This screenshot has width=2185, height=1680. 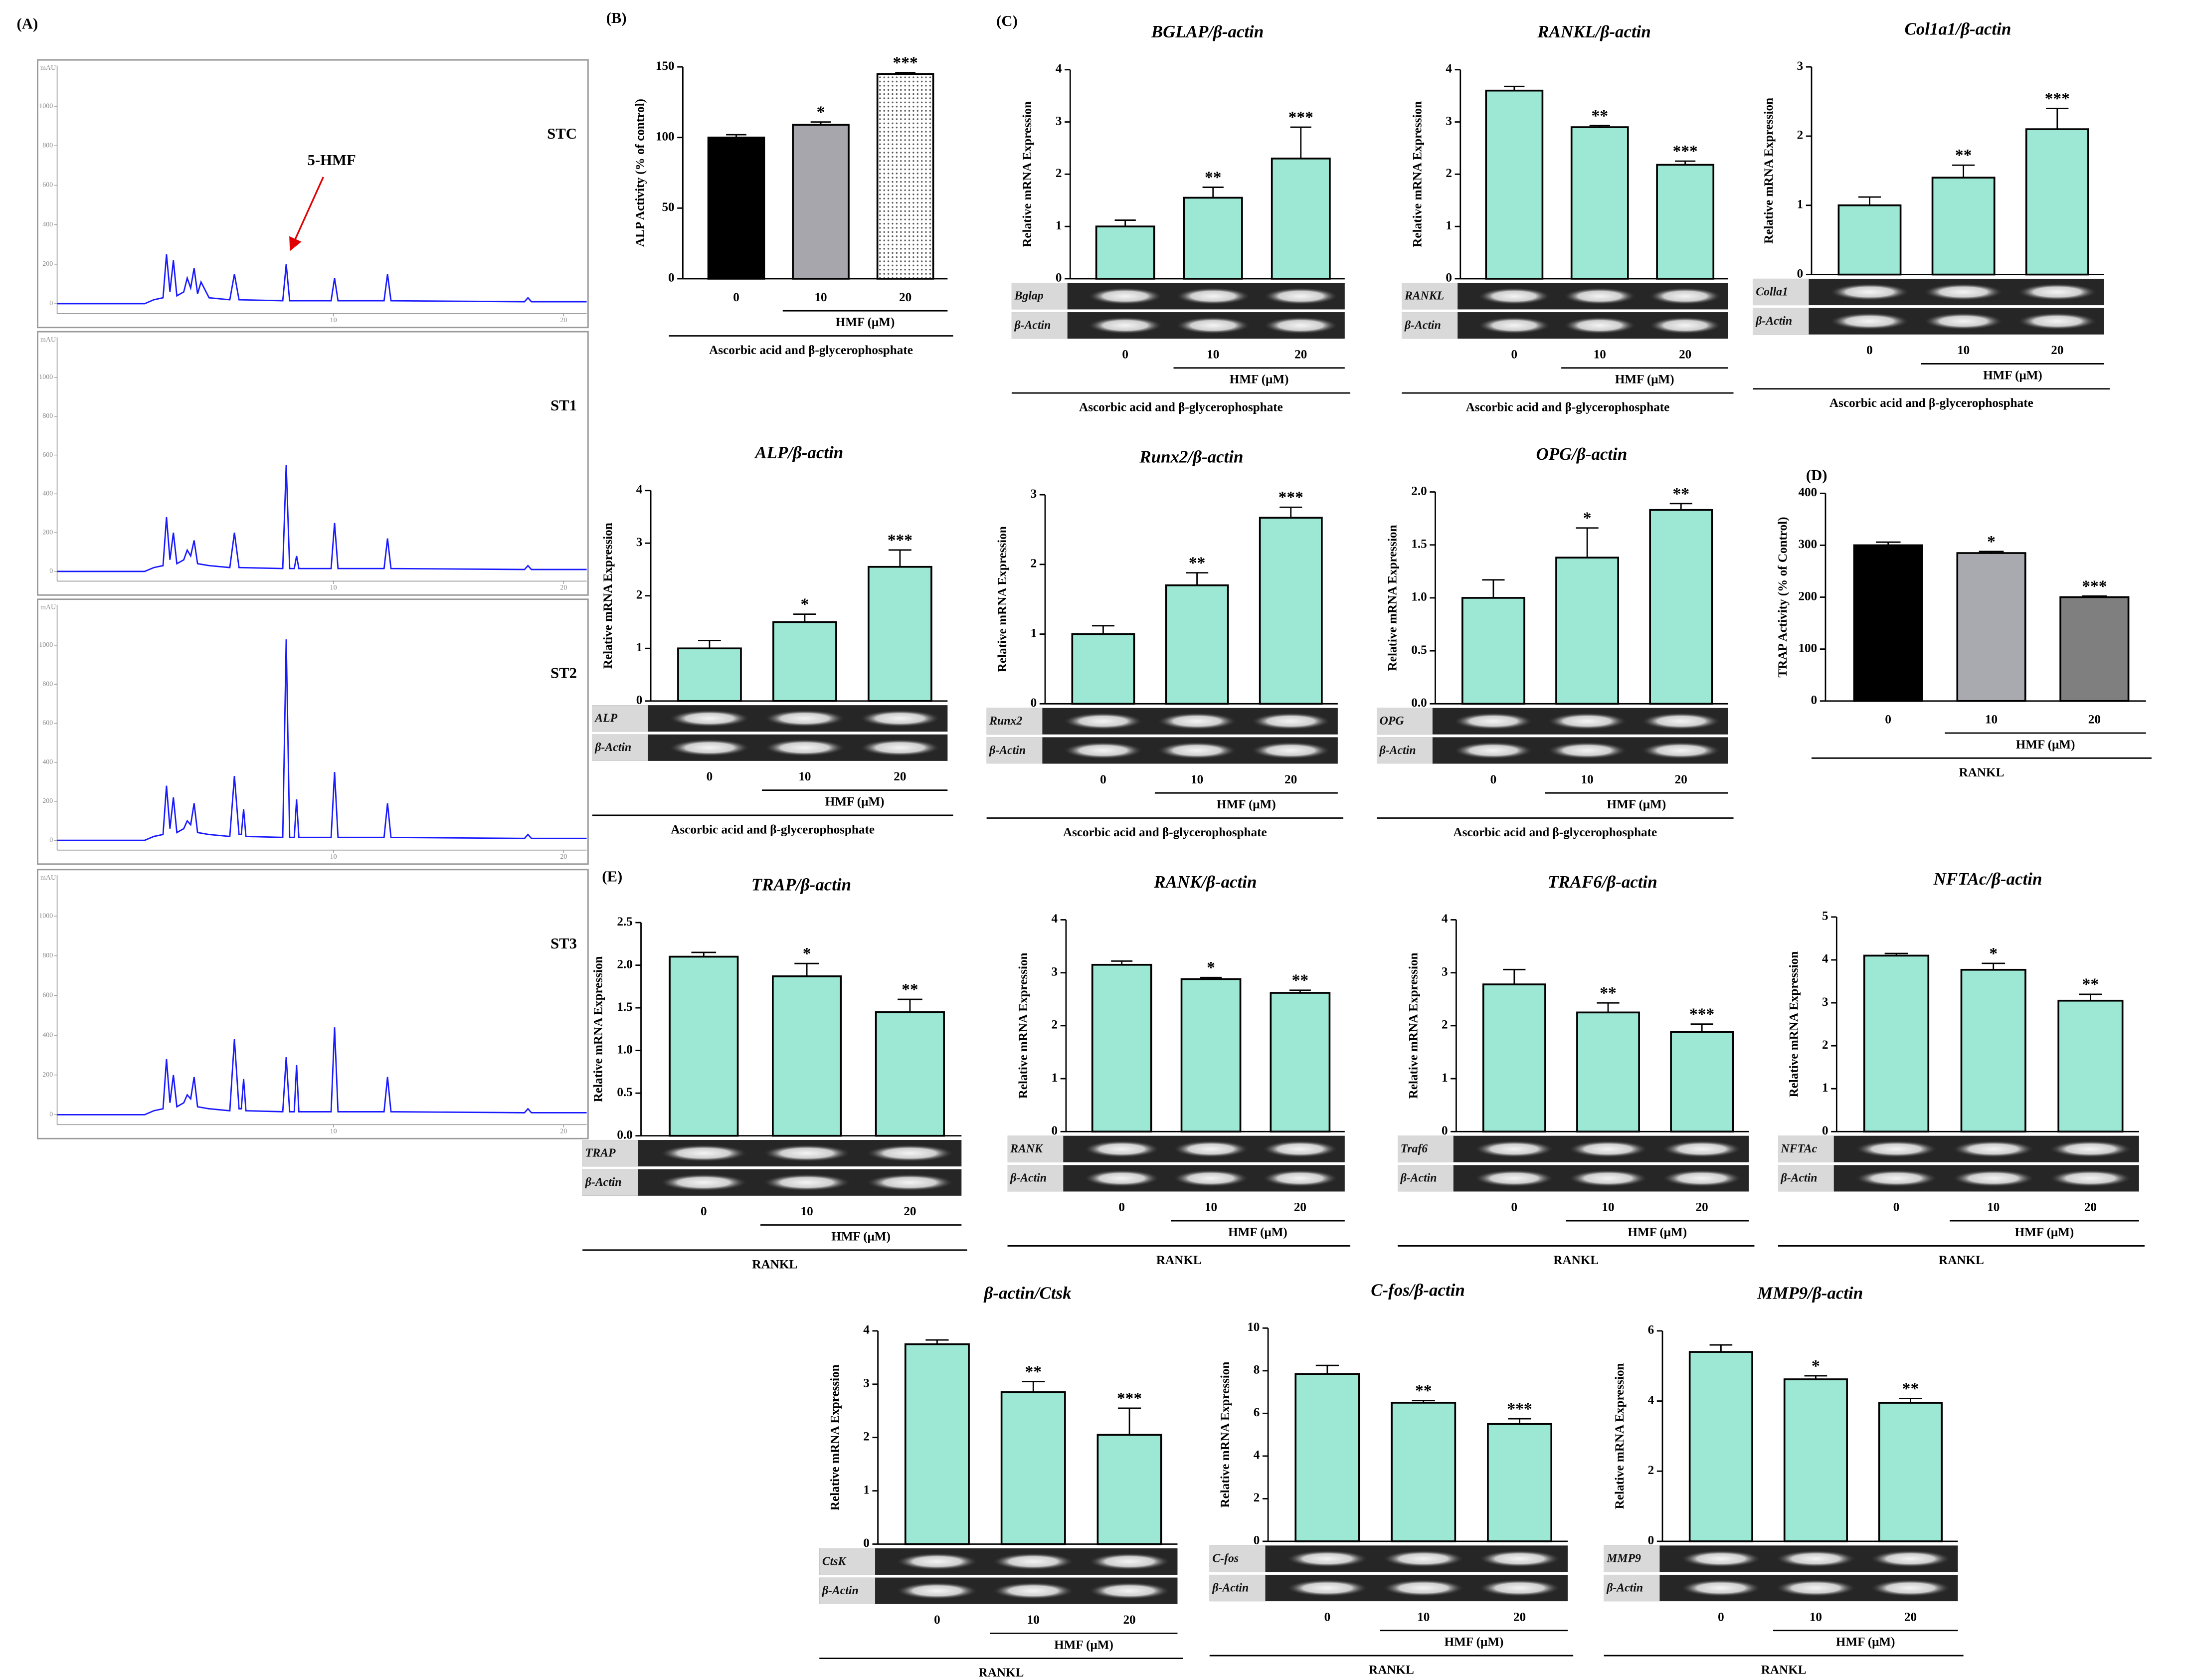 I want to click on y-tick-label: 0.5, so click(x=624, y=1092).